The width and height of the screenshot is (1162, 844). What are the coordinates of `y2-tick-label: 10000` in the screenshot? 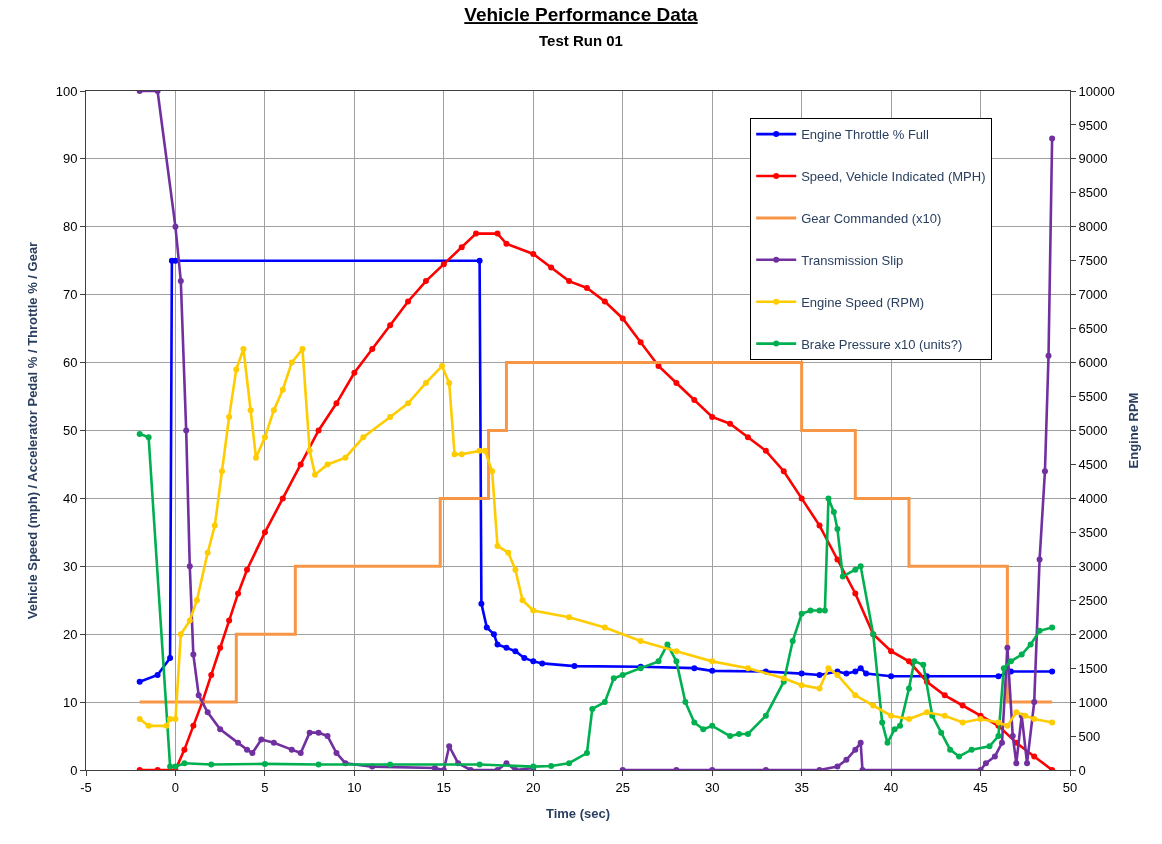 It's located at (1096, 91).